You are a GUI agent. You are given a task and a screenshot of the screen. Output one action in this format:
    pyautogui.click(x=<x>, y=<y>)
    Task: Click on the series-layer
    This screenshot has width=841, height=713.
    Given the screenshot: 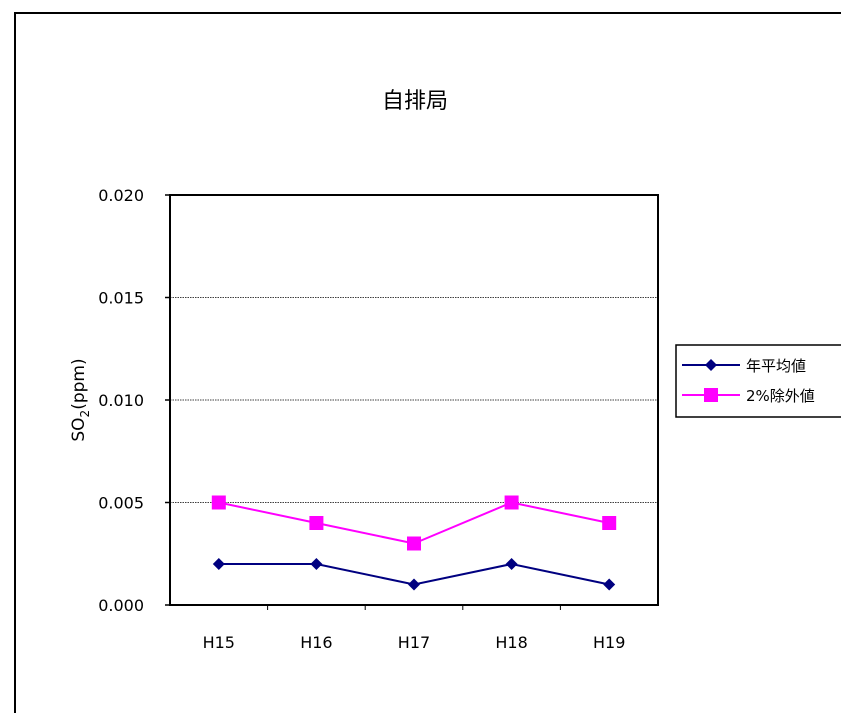 What is the action you would take?
    pyautogui.click(x=414, y=543)
    